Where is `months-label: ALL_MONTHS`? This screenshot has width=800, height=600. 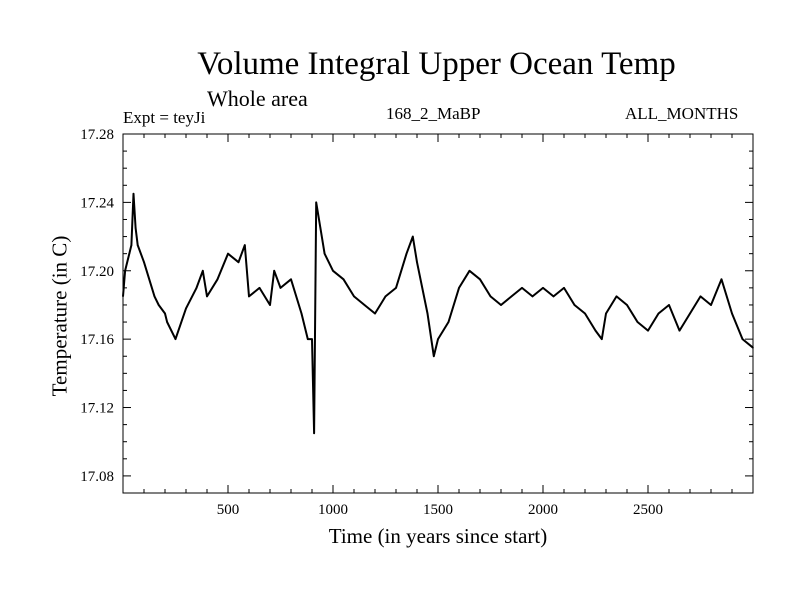 months-label: ALL_MONTHS is located at coordinates (682, 113).